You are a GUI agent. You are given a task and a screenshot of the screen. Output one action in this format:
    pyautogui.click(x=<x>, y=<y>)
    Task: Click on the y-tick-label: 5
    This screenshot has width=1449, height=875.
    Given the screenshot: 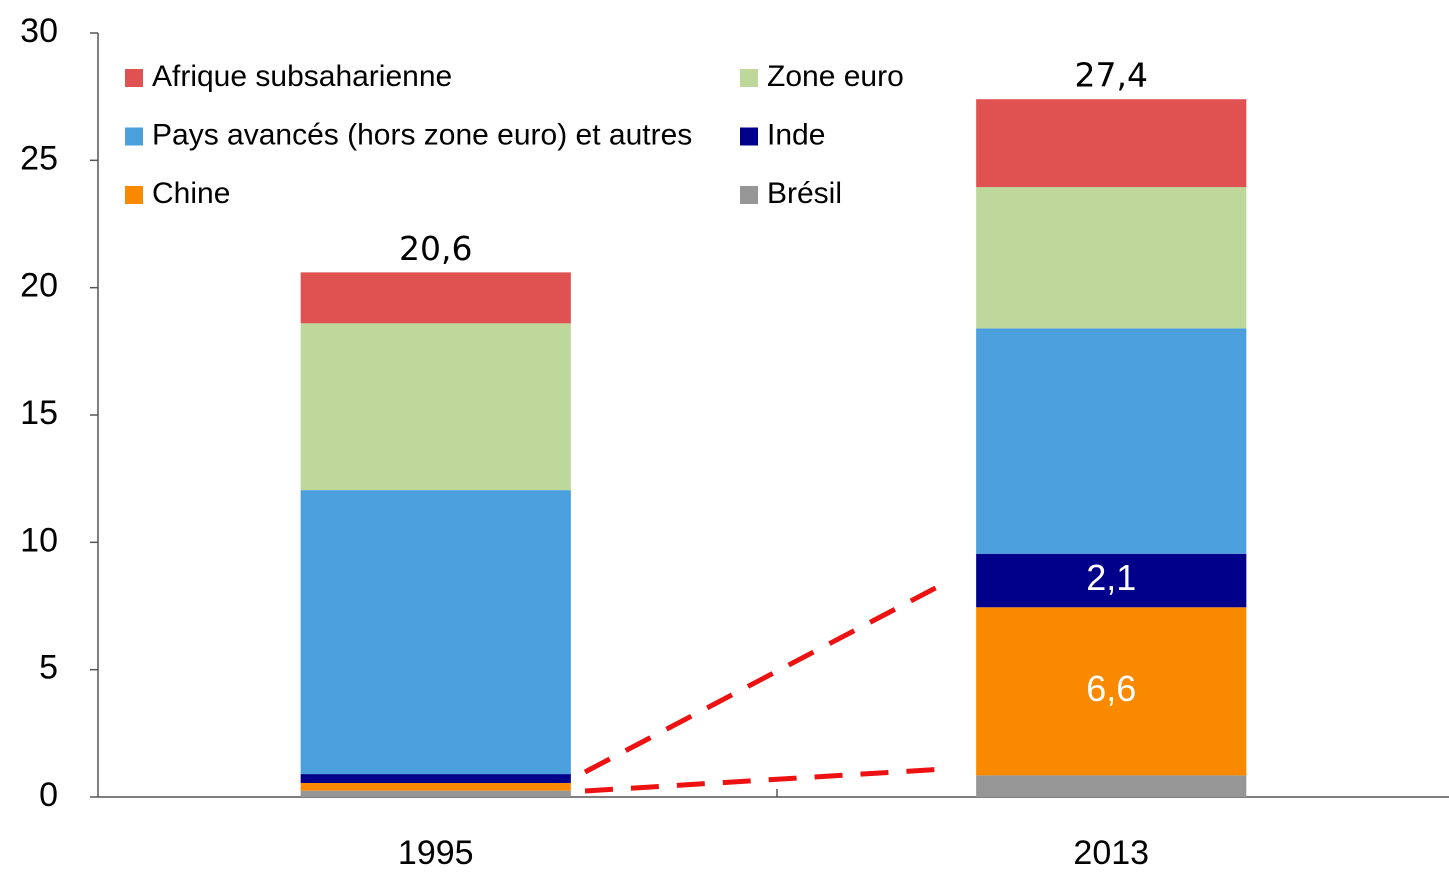 What is the action you would take?
    pyautogui.click(x=48, y=668)
    